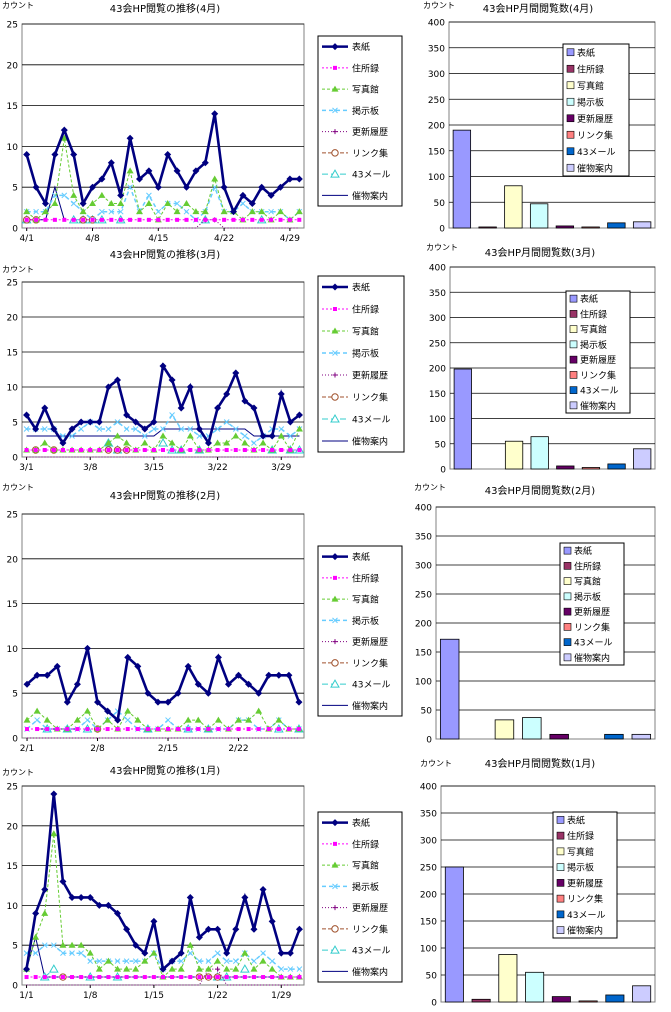  I want to click on legend-label: 更新履歴, so click(370, 132).